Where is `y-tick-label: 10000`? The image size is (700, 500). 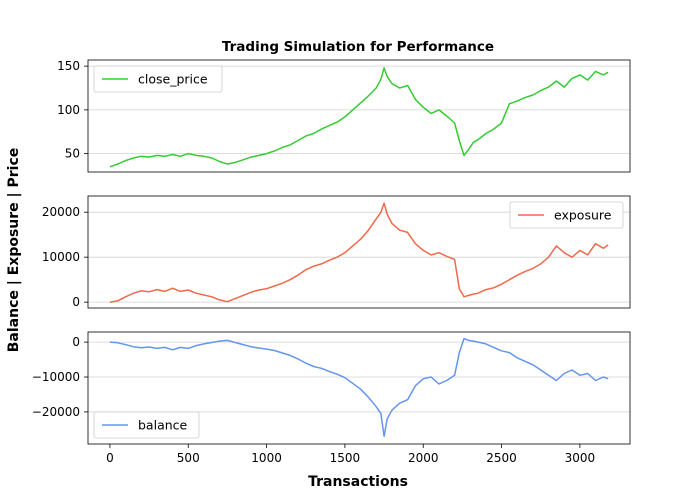 y-tick-label: 10000 is located at coordinates (61, 257).